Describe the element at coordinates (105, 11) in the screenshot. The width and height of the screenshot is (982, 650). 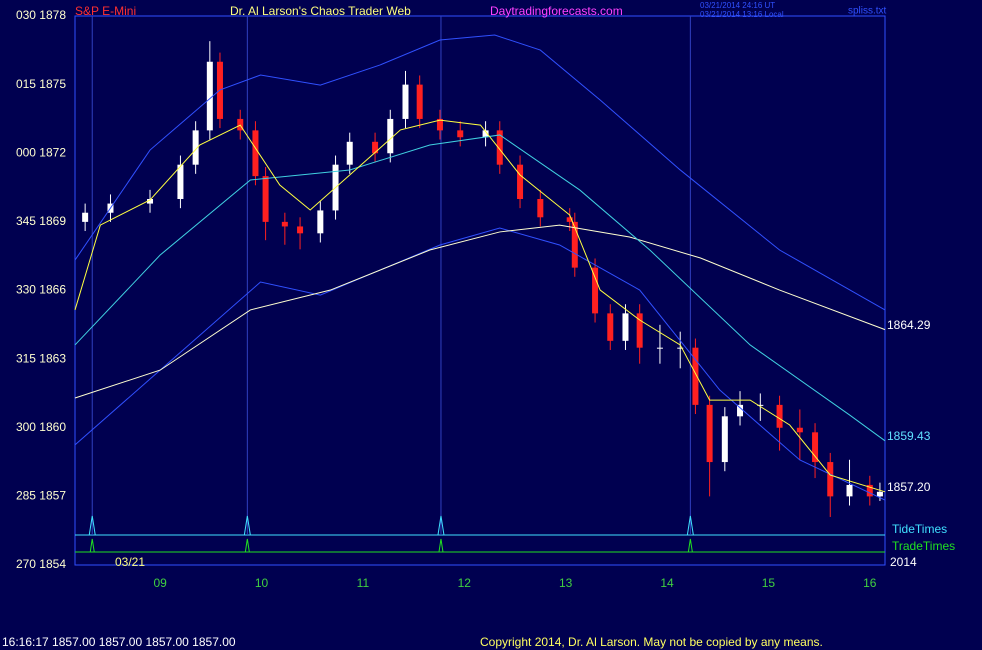
I see `symbol: S&P E-Mini` at that location.